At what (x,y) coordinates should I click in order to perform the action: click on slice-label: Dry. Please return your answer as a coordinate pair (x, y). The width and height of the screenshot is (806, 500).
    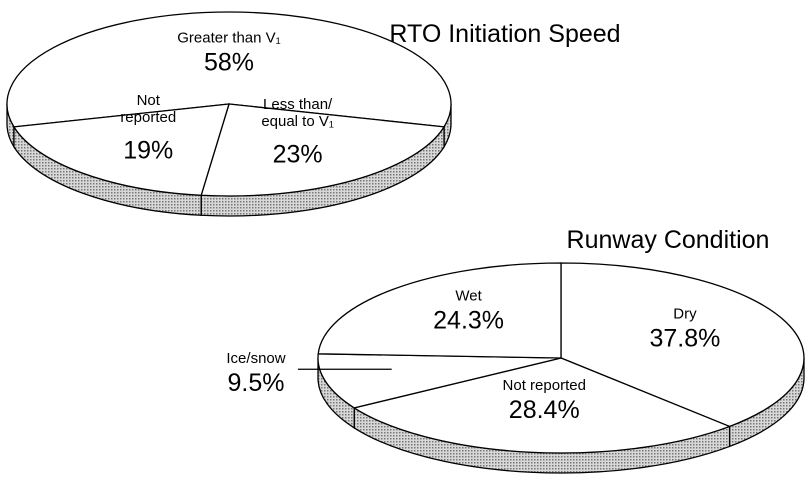
    Looking at the image, I should click on (685, 313).